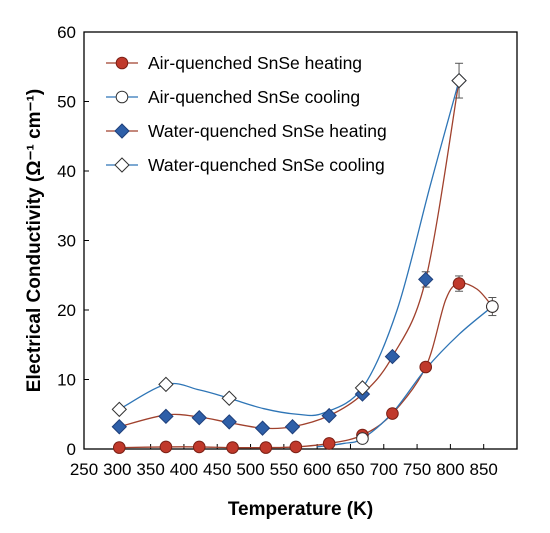 Image resolution: width=550 pixels, height=533 pixels. I want to click on y-axis-label: Electrical Conductivity (Ω⁻¹ cm⁻¹), so click(34, 240).